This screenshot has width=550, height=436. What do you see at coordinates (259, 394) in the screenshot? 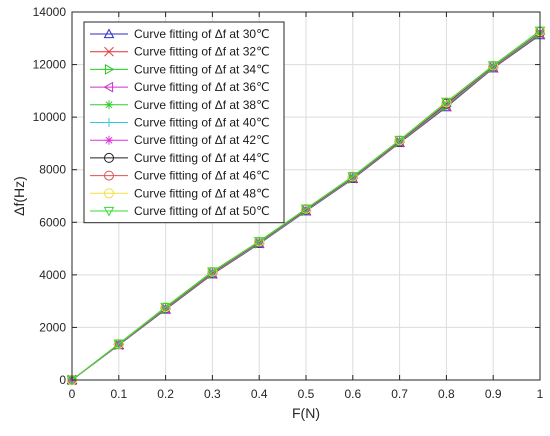
I see `x-tick-label: 0.4` at bounding box center [259, 394].